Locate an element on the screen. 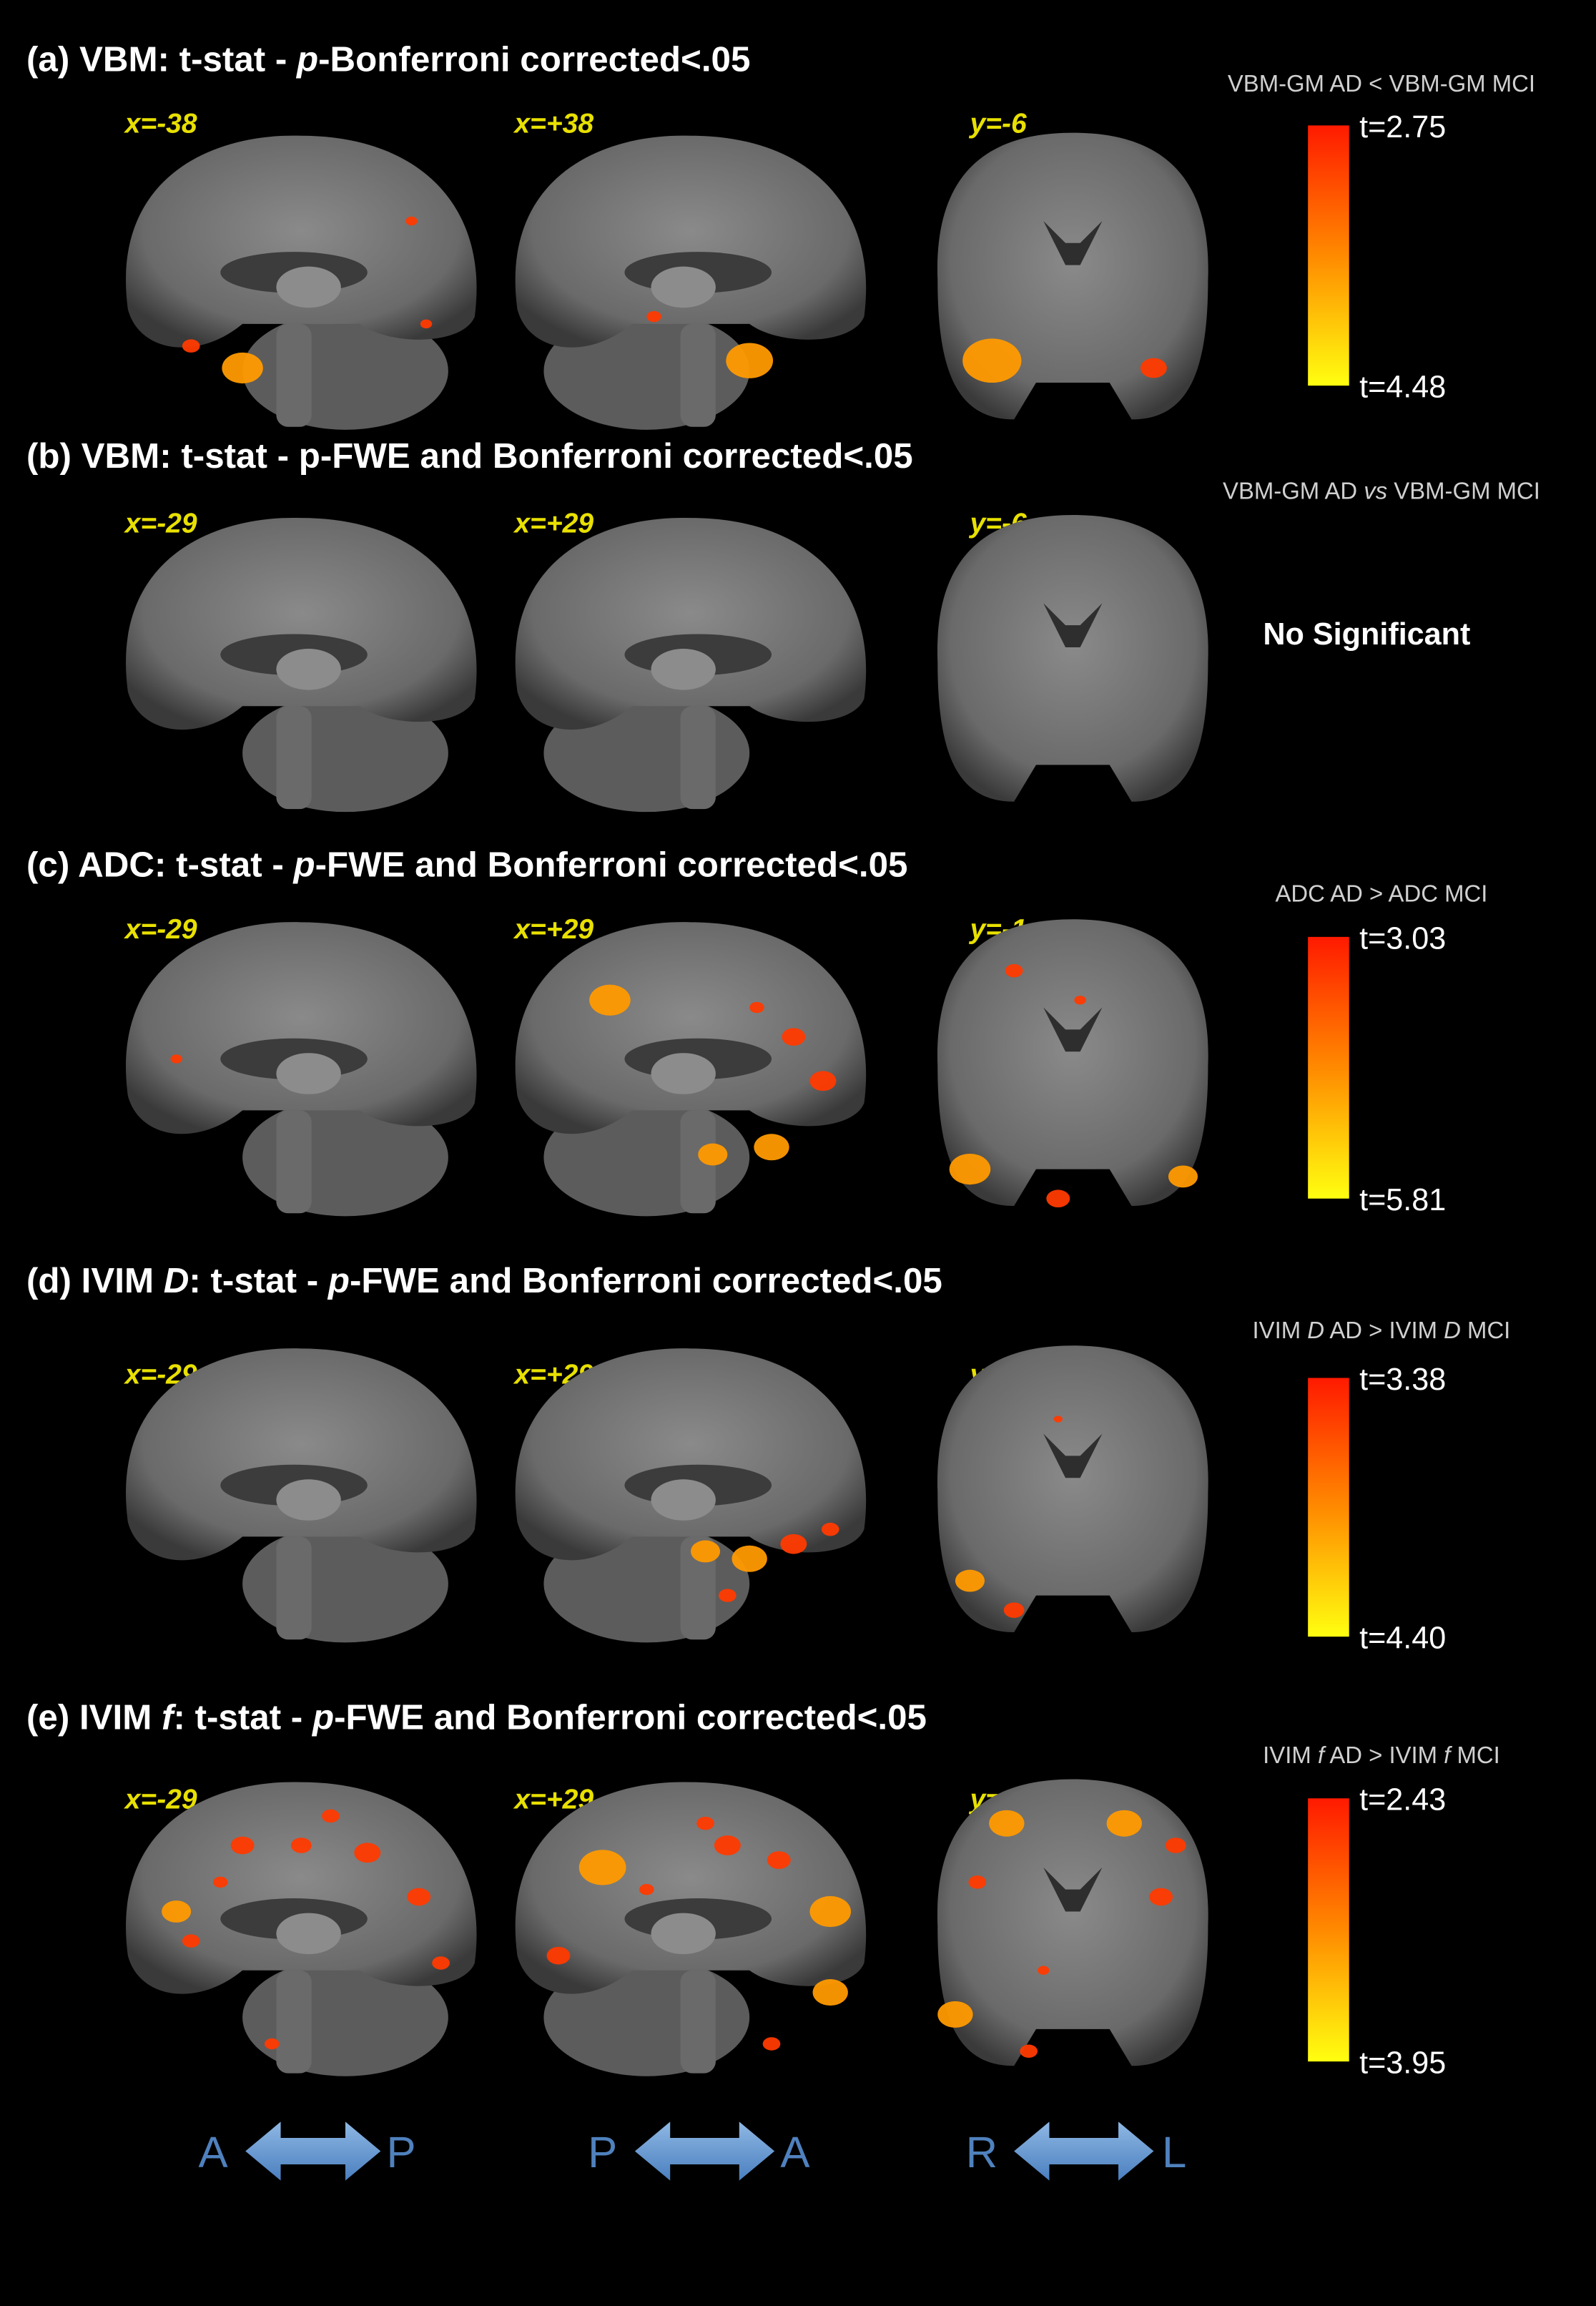 This screenshot has height=2306, width=1596. panel-title-part: (e) IVIM is located at coordinates (94, 1717).